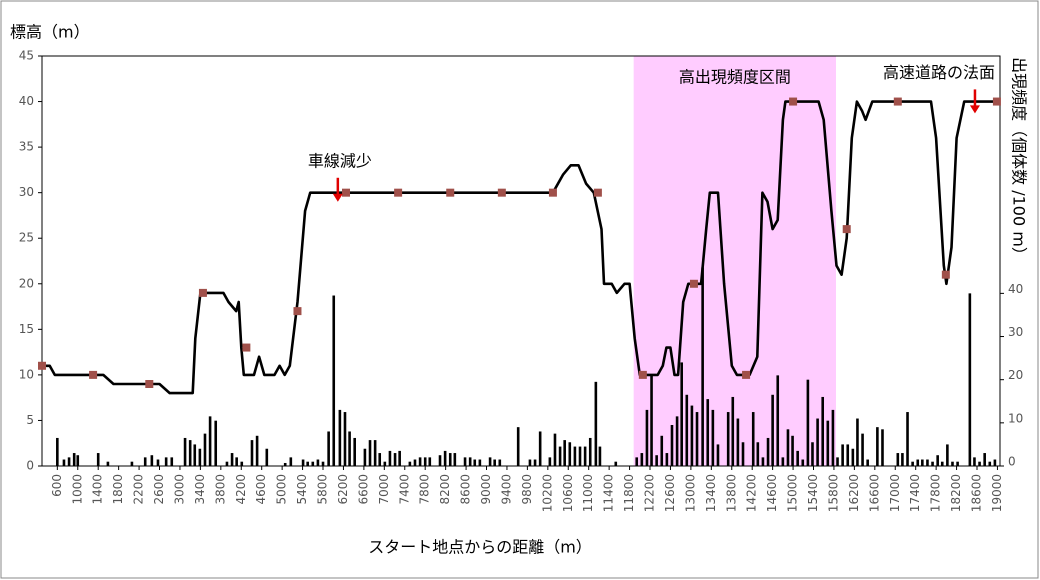 Image resolution: width=1040 pixels, height=580 pixels. What do you see at coordinates (956, 493) in the screenshot?
I see `x-tick-label: 18200` at bounding box center [956, 493].